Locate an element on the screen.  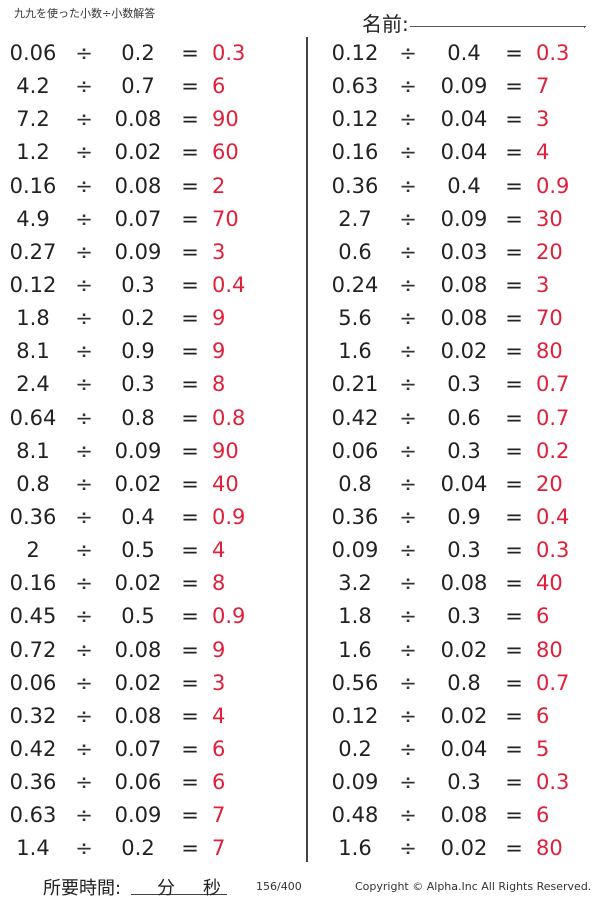
divisor: 0.06 is located at coordinates (138, 782).